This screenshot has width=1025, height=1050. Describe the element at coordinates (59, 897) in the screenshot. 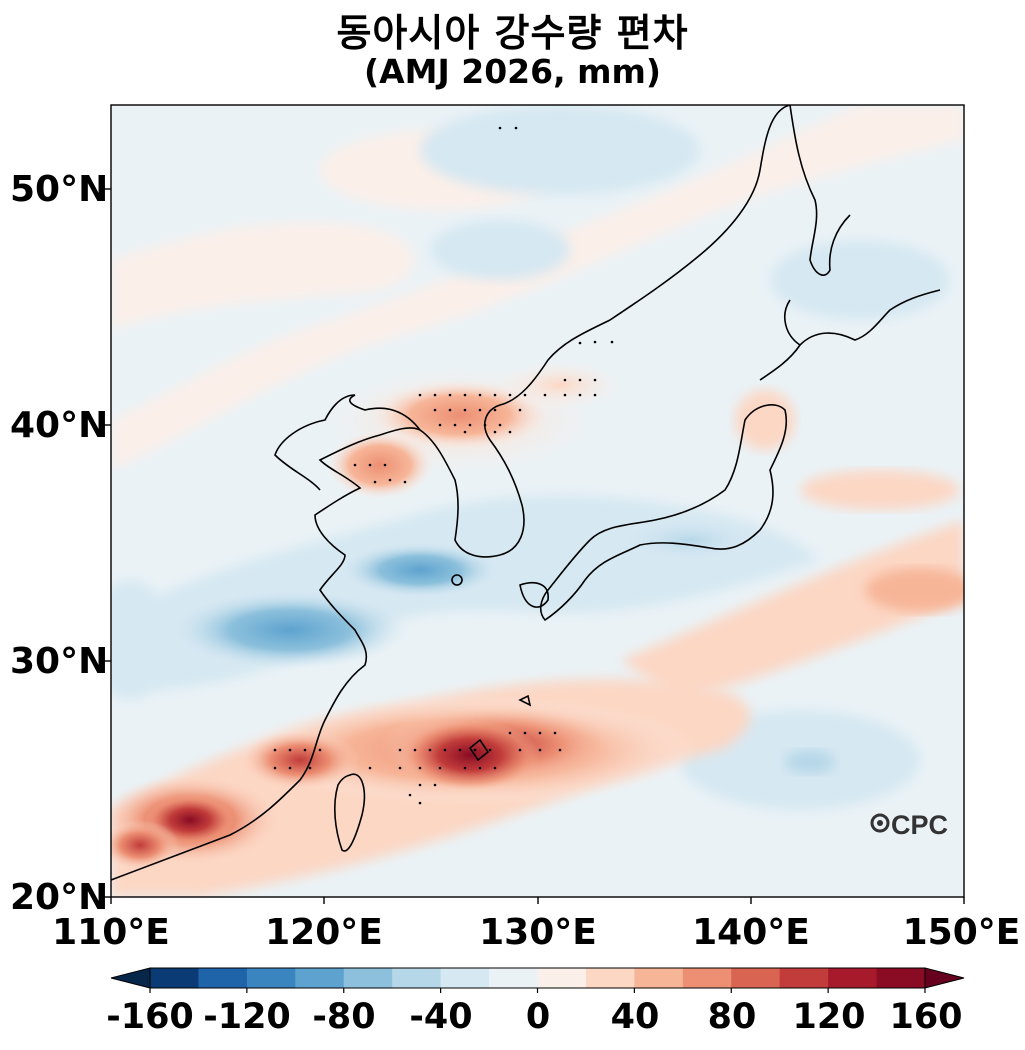

I see `lat-tick-20: 20°N` at that location.